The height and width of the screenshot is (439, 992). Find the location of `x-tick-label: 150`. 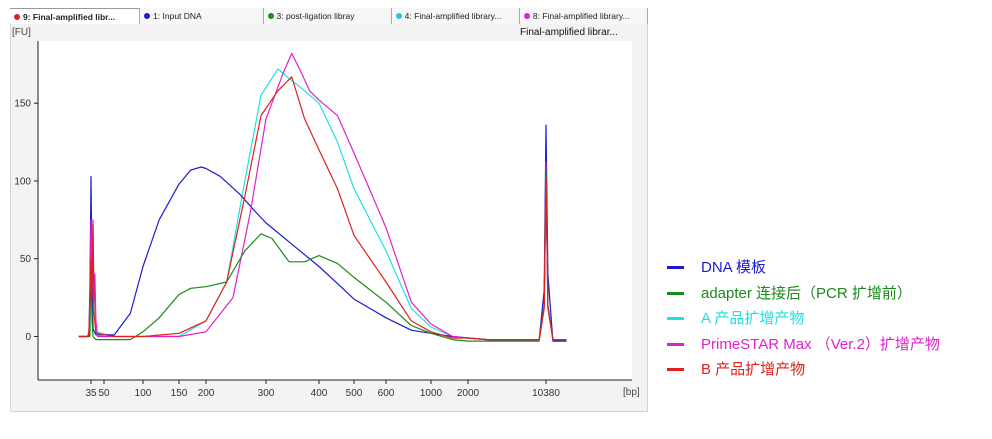

x-tick-label: 150 is located at coordinates (179, 393).